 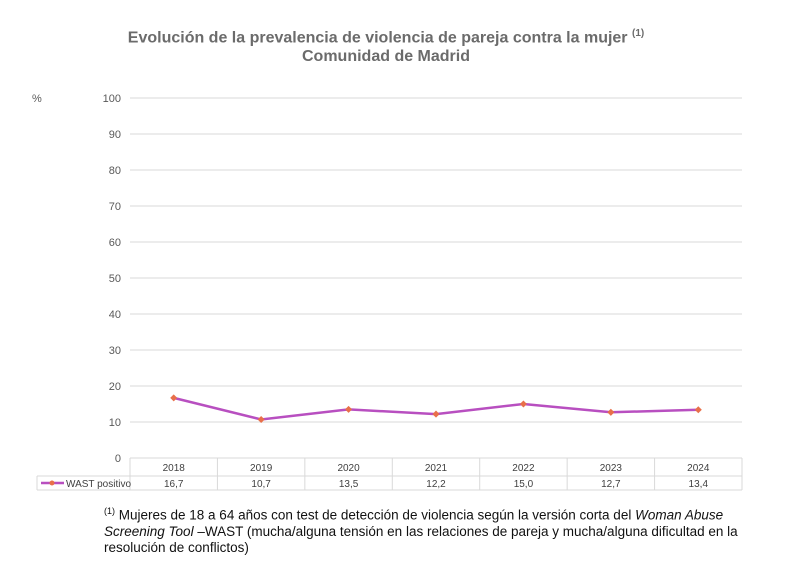 What do you see at coordinates (698, 468) in the screenshot?
I see `x-category-label: 2024` at bounding box center [698, 468].